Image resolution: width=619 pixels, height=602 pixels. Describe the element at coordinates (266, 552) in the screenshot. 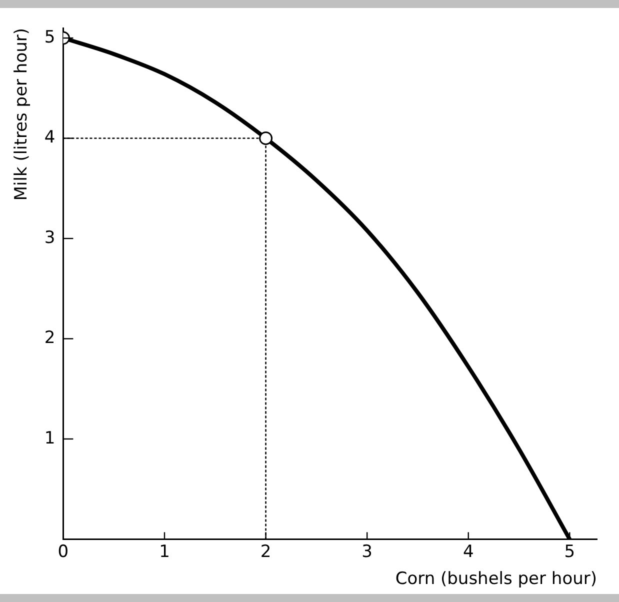

I see `x-tick-label: 2` at that location.